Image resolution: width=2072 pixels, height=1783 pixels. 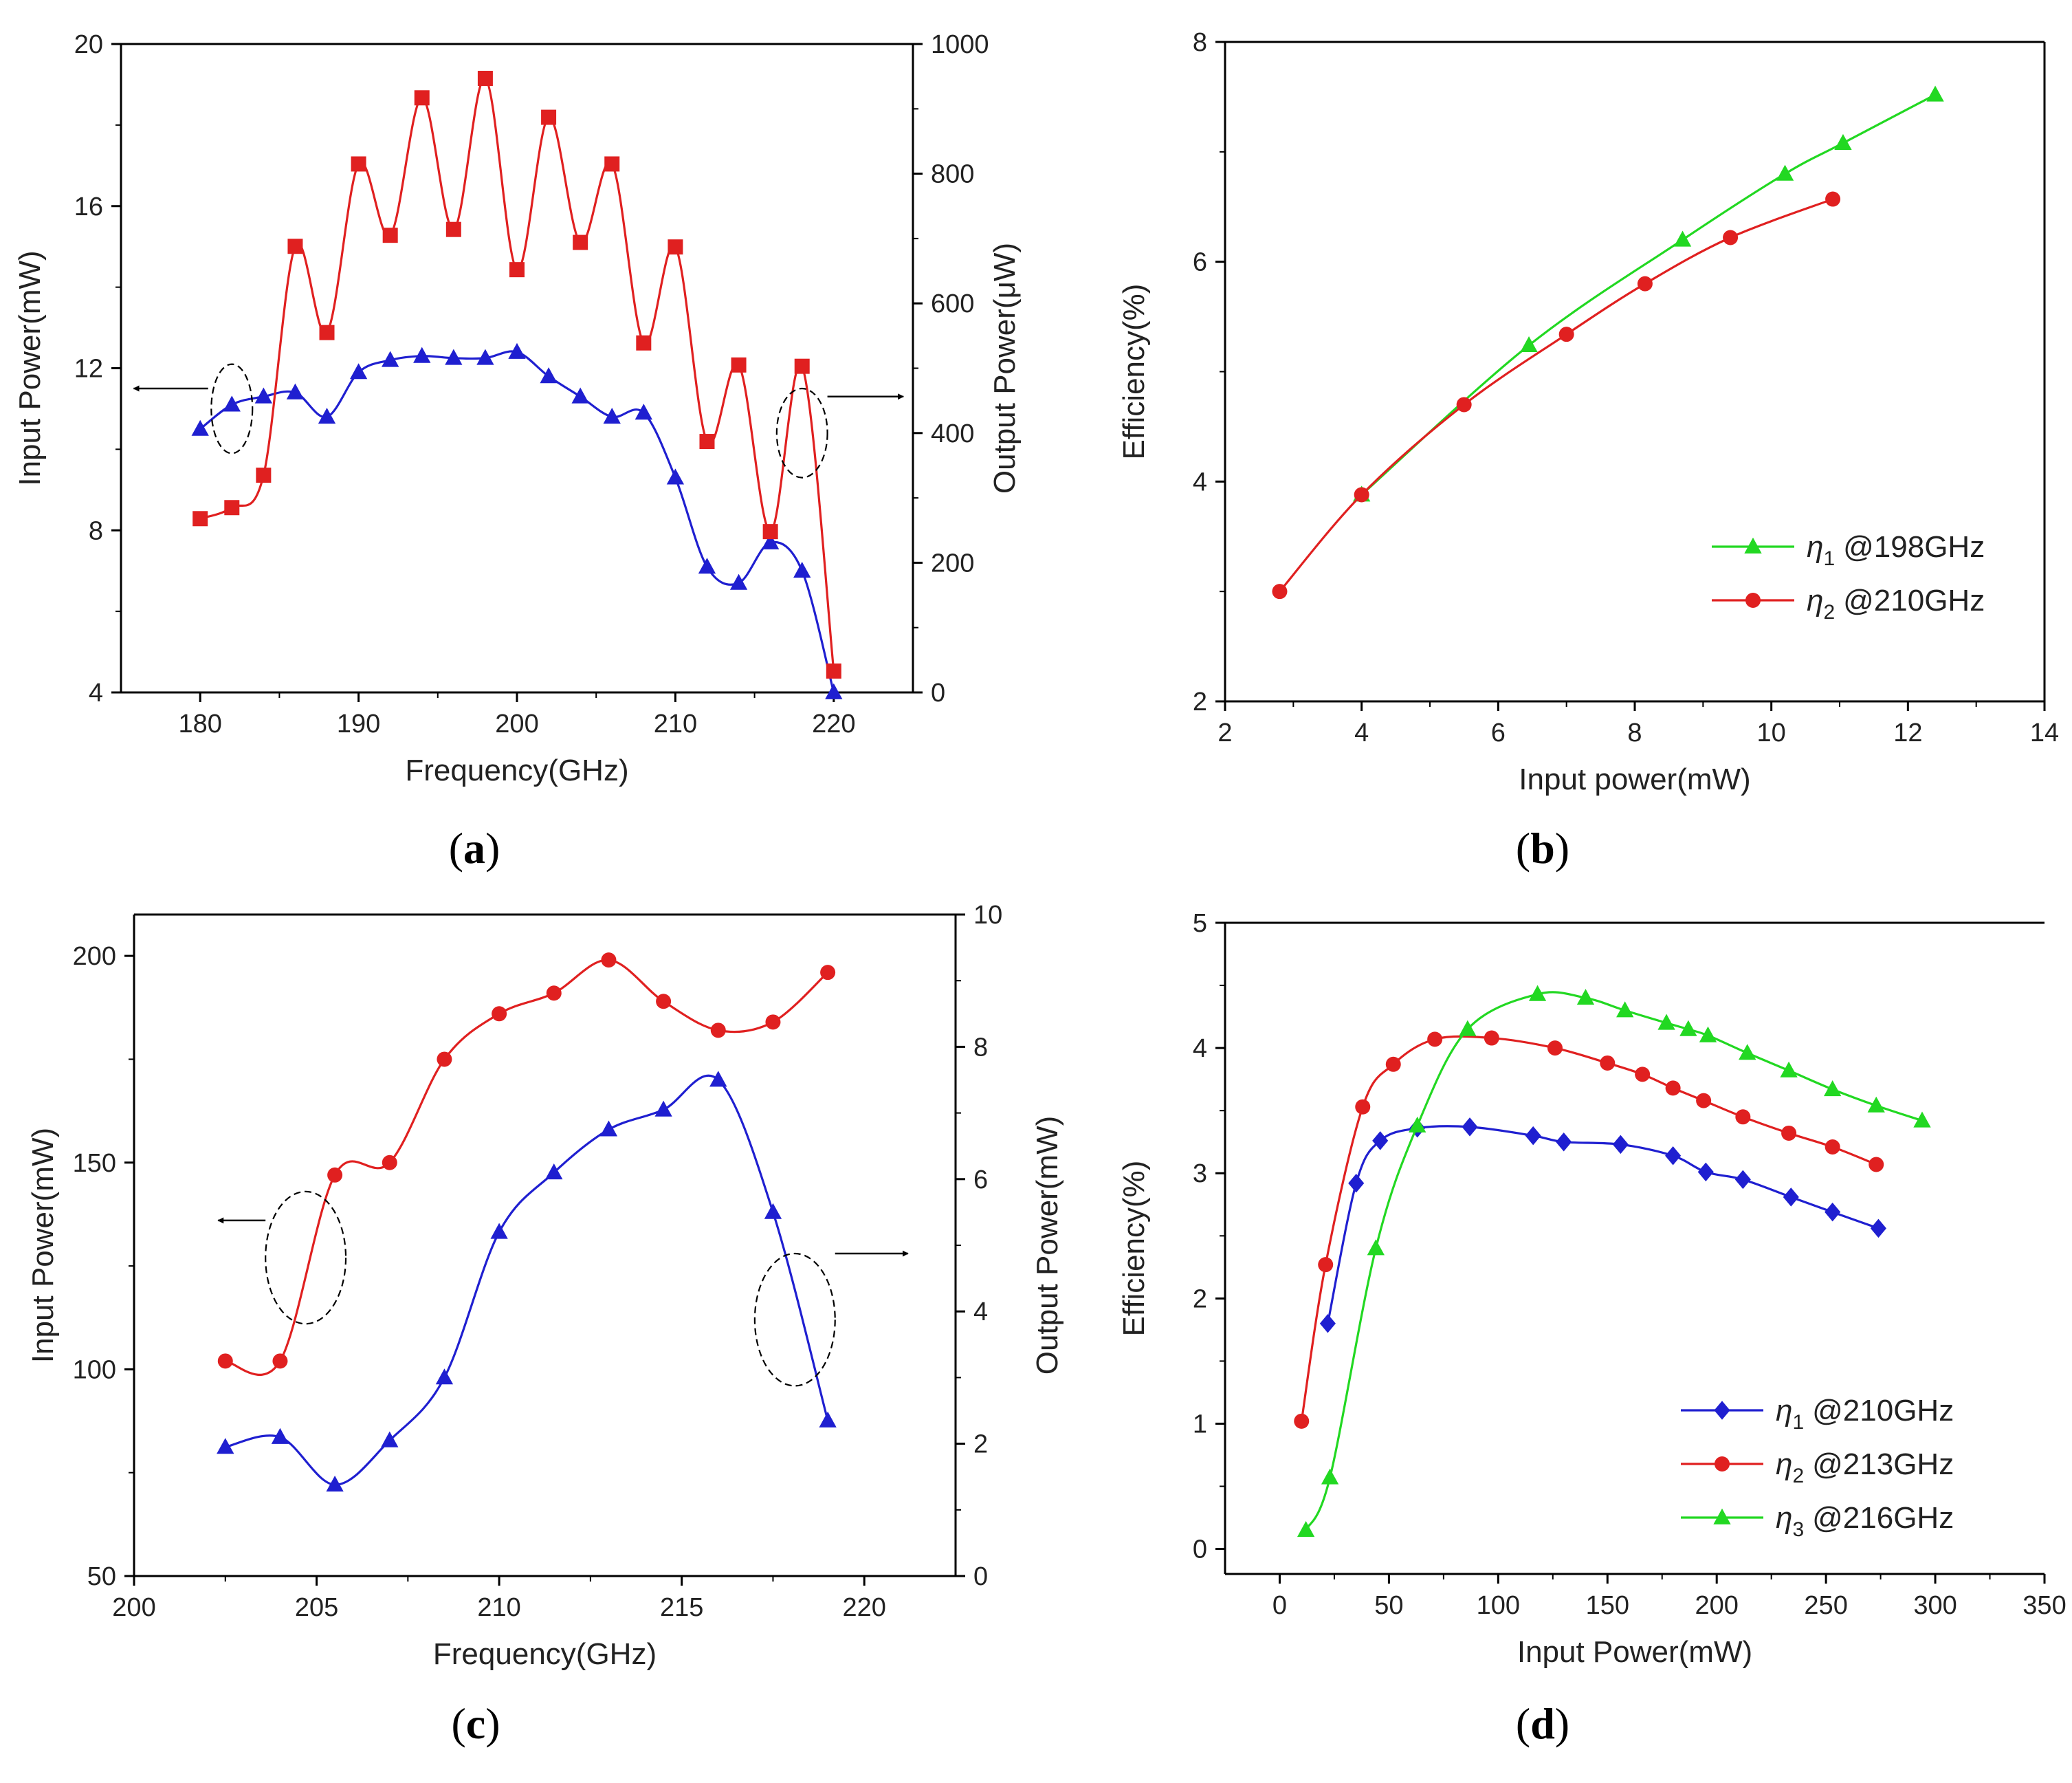 What do you see at coordinates (980, 1576) in the screenshot?
I see `y-right-tick-label: 0` at bounding box center [980, 1576].